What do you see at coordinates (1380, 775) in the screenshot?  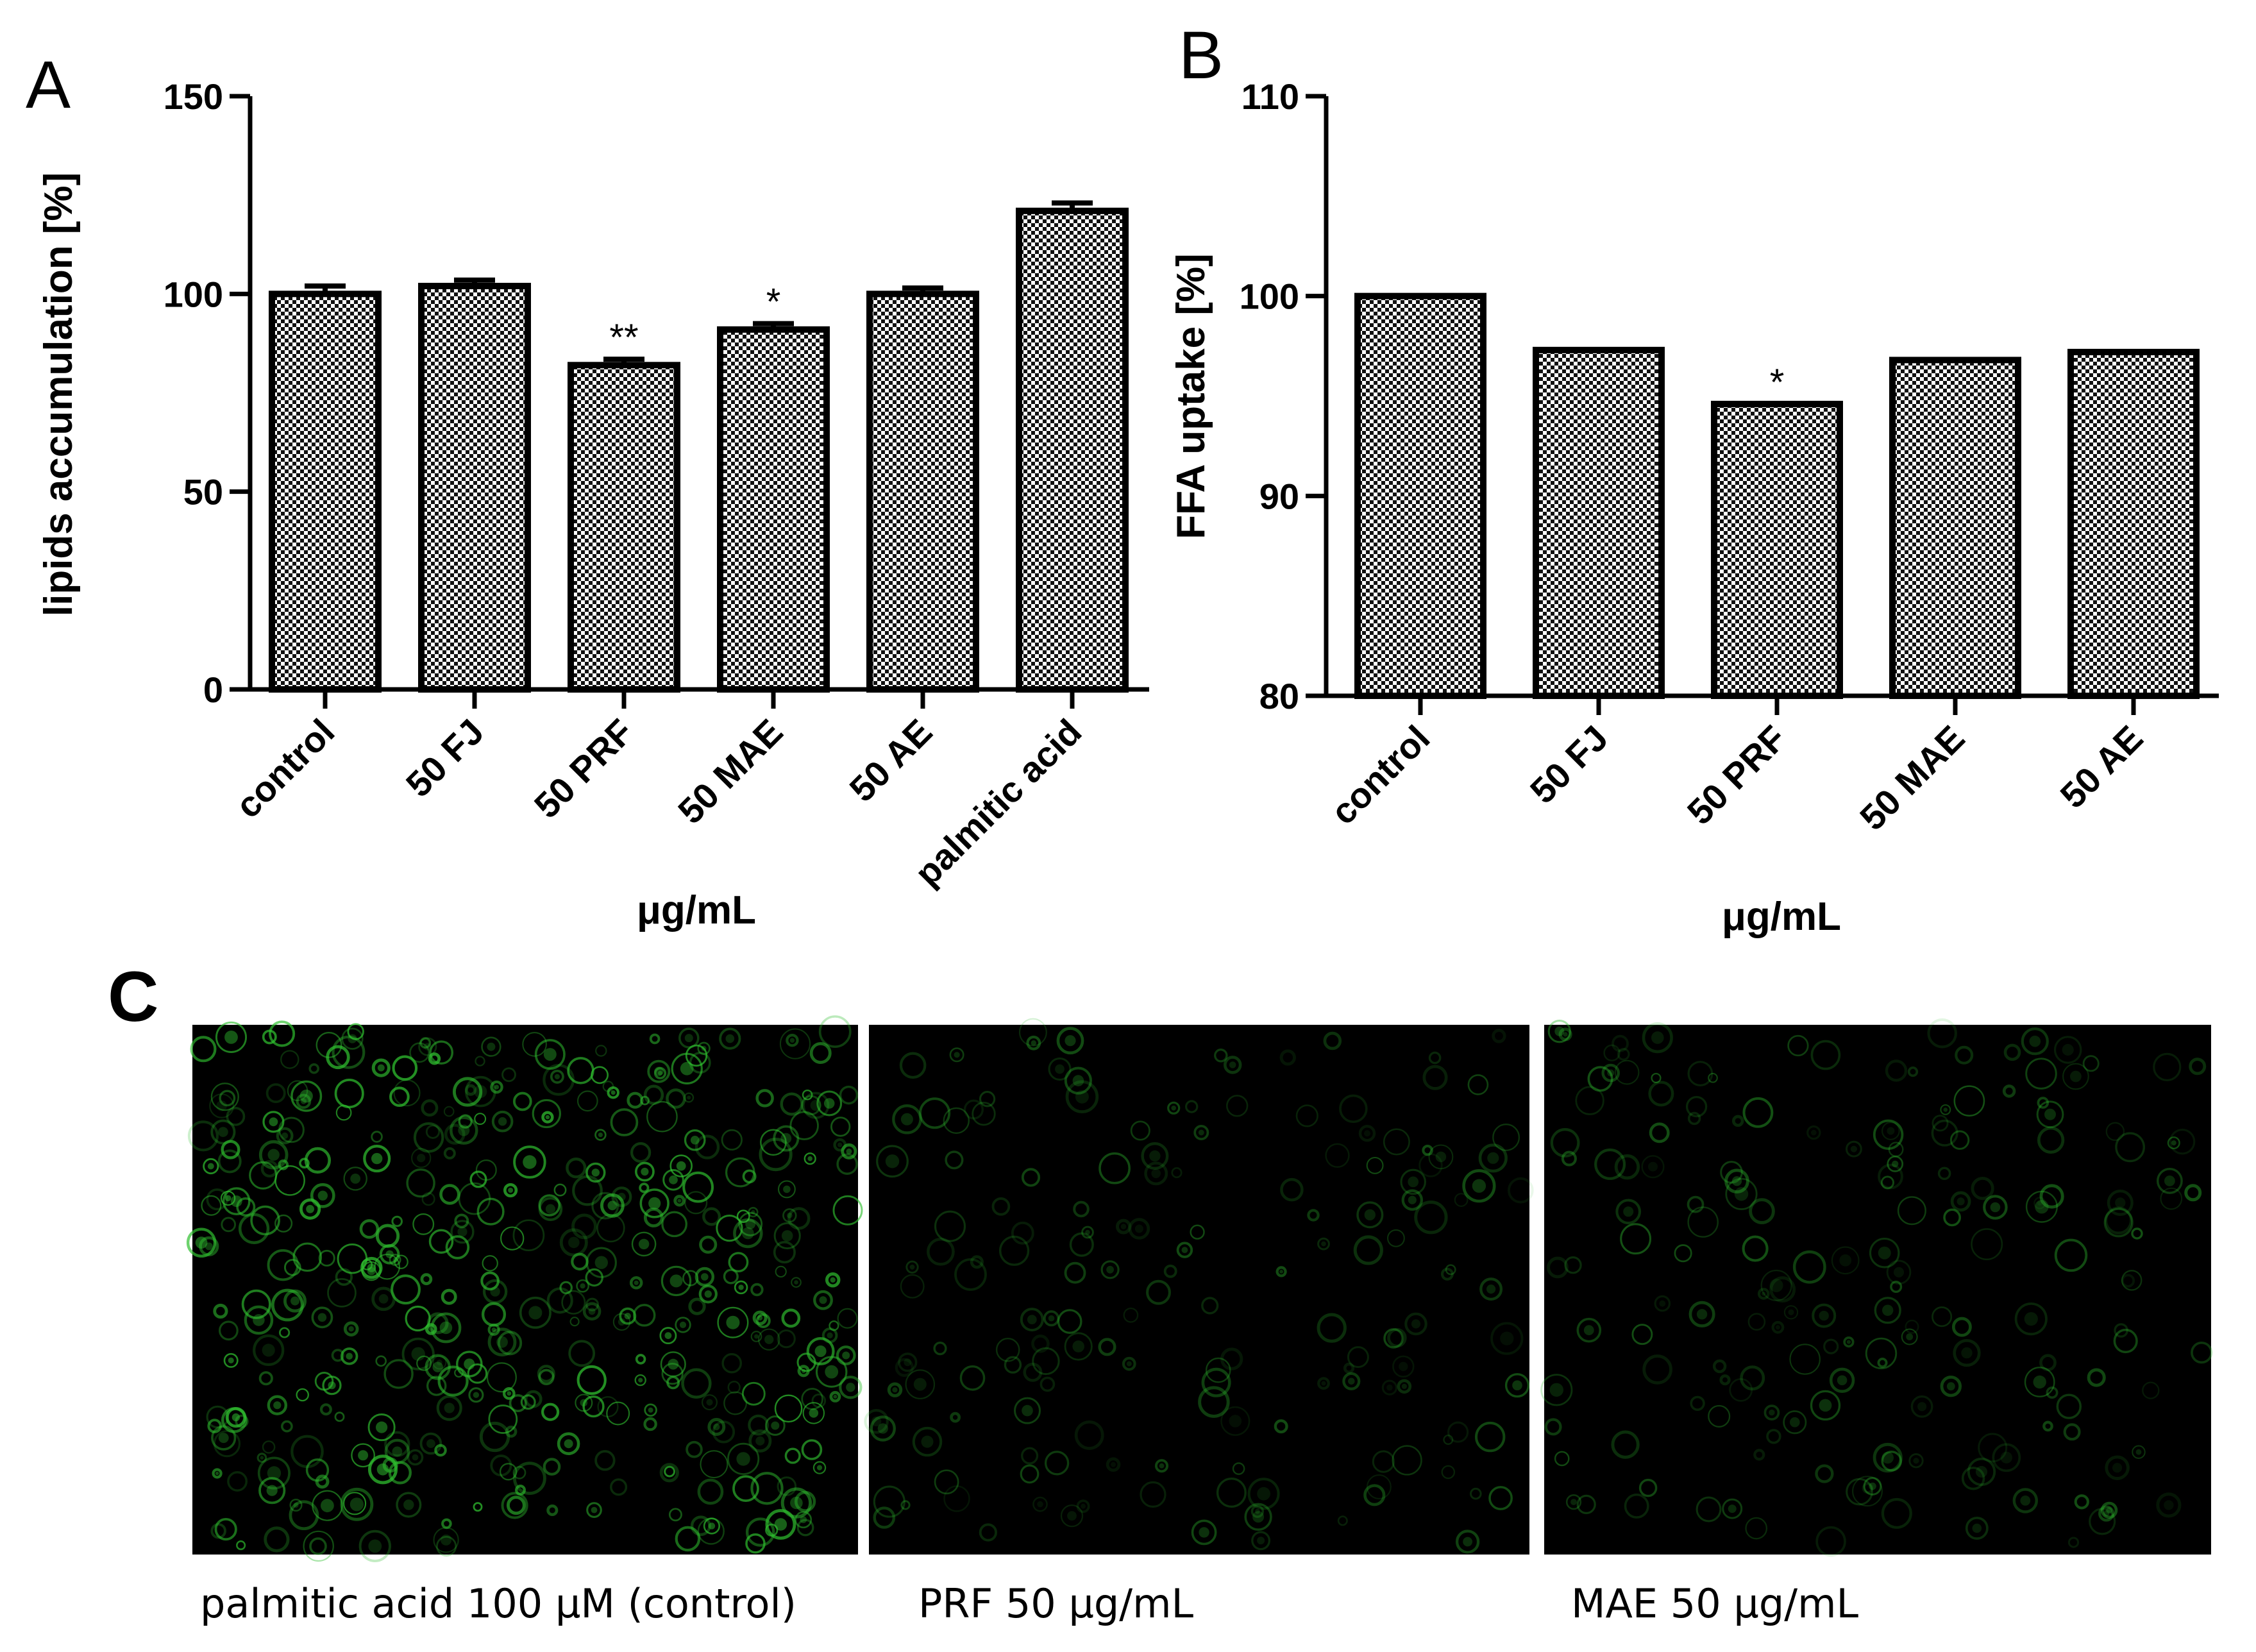 I see `chartB-category-label-0: control` at bounding box center [1380, 775].